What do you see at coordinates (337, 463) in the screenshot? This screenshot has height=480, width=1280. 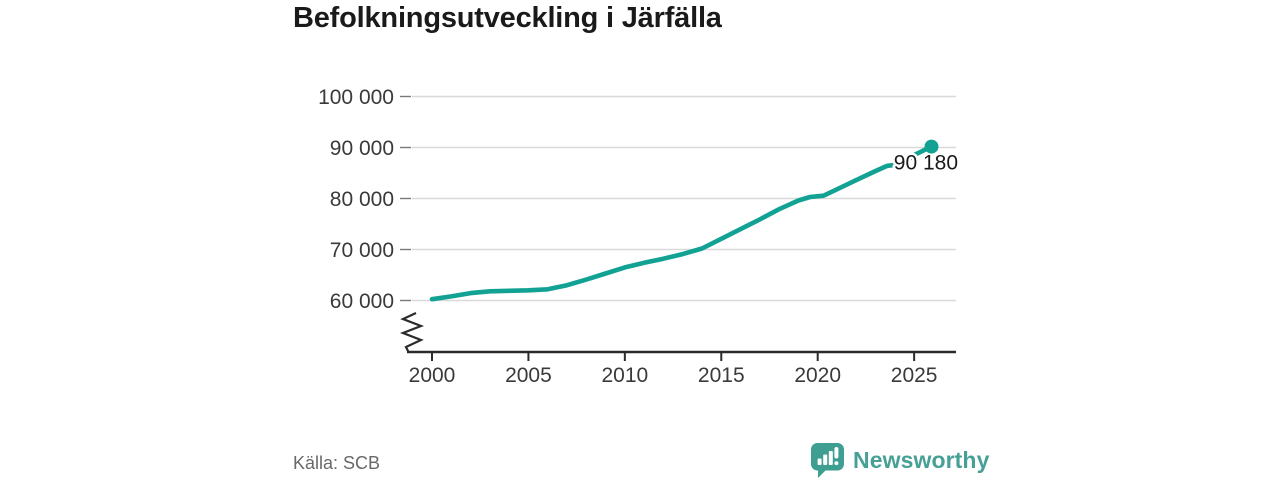 I see `source-note: Källa: SCB` at bounding box center [337, 463].